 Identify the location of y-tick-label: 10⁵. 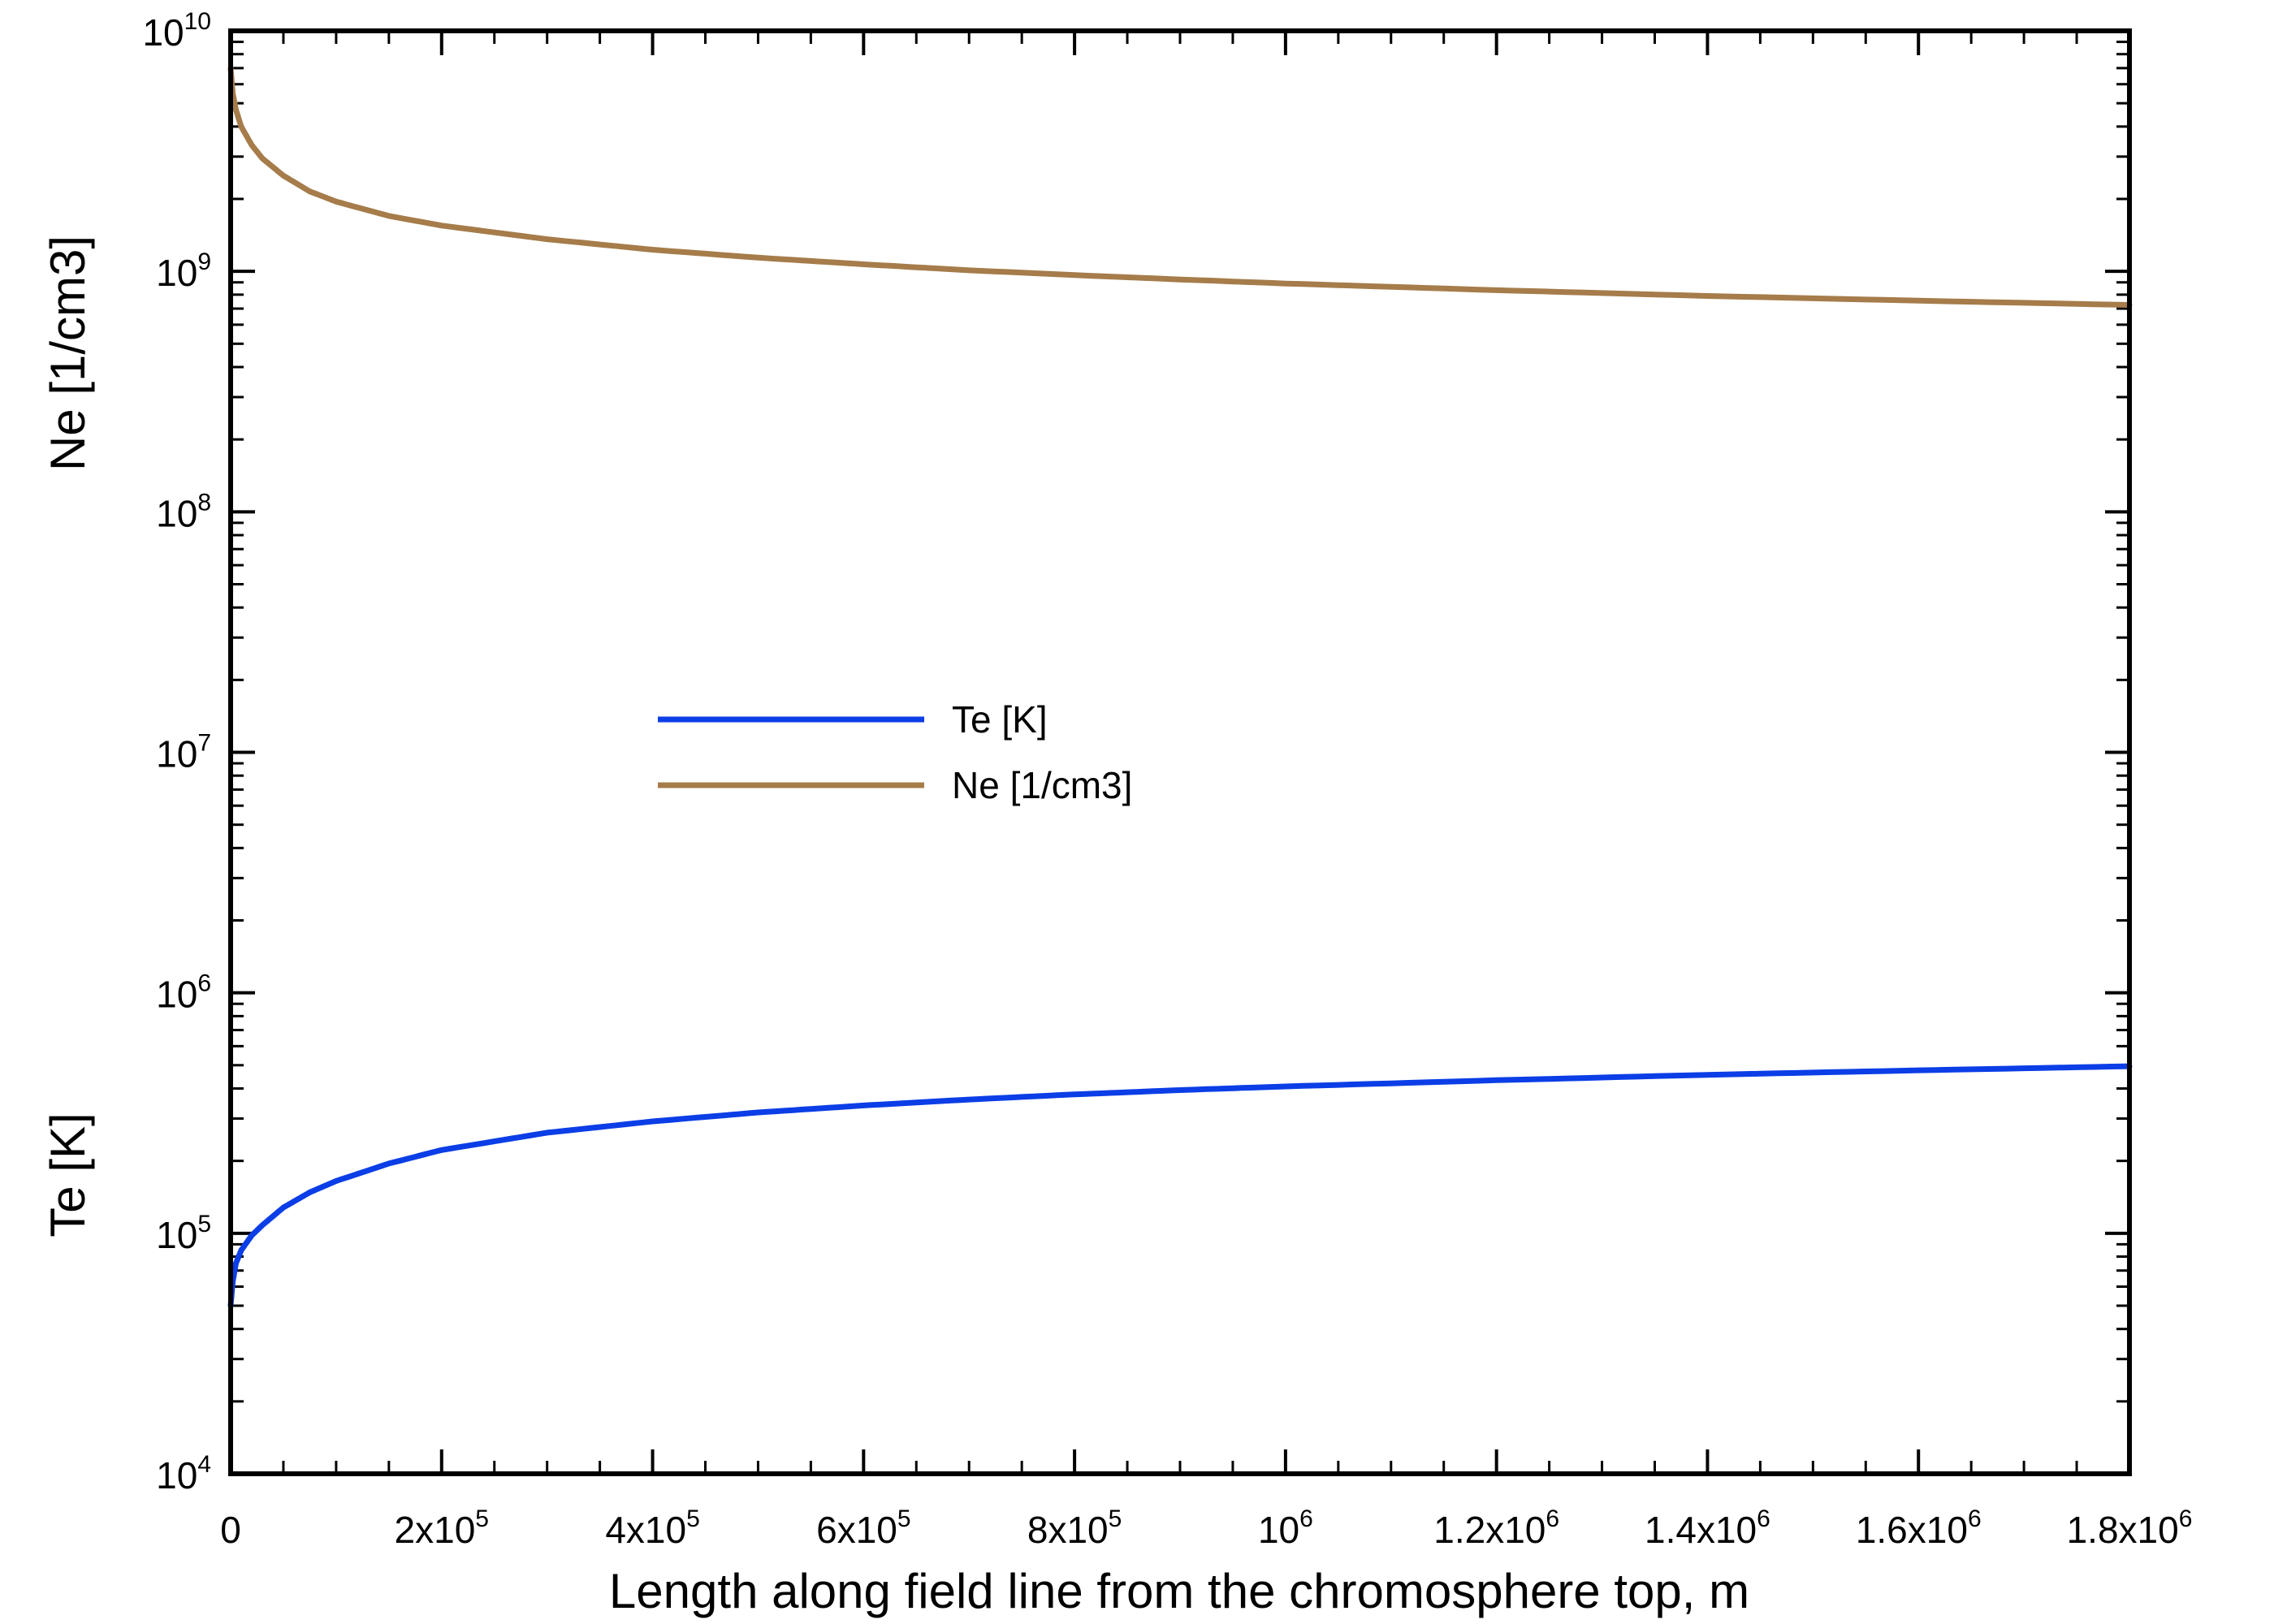
(183, 1233).